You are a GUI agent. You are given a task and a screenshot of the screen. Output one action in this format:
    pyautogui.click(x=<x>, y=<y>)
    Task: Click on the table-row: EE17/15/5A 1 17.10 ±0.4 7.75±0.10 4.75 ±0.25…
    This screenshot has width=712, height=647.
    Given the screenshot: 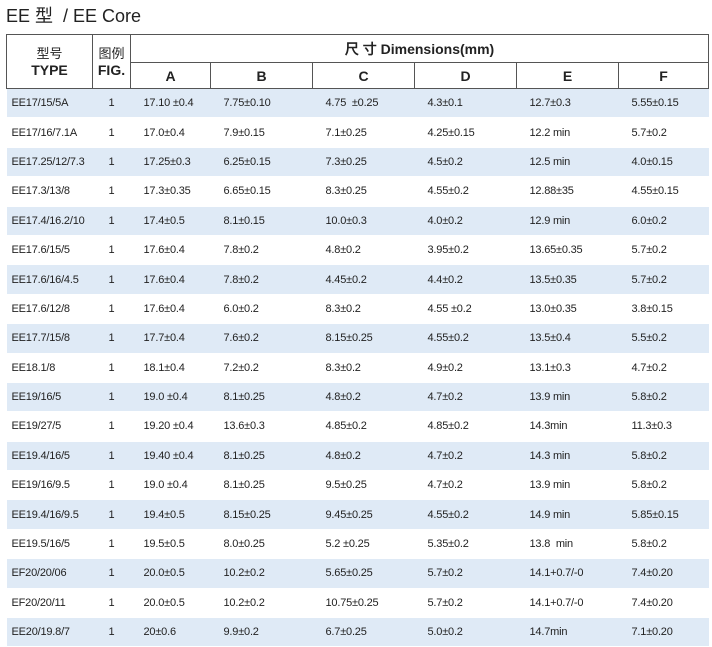 What is the action you would take?
    pyautogui.click(x=357, y=103)
    